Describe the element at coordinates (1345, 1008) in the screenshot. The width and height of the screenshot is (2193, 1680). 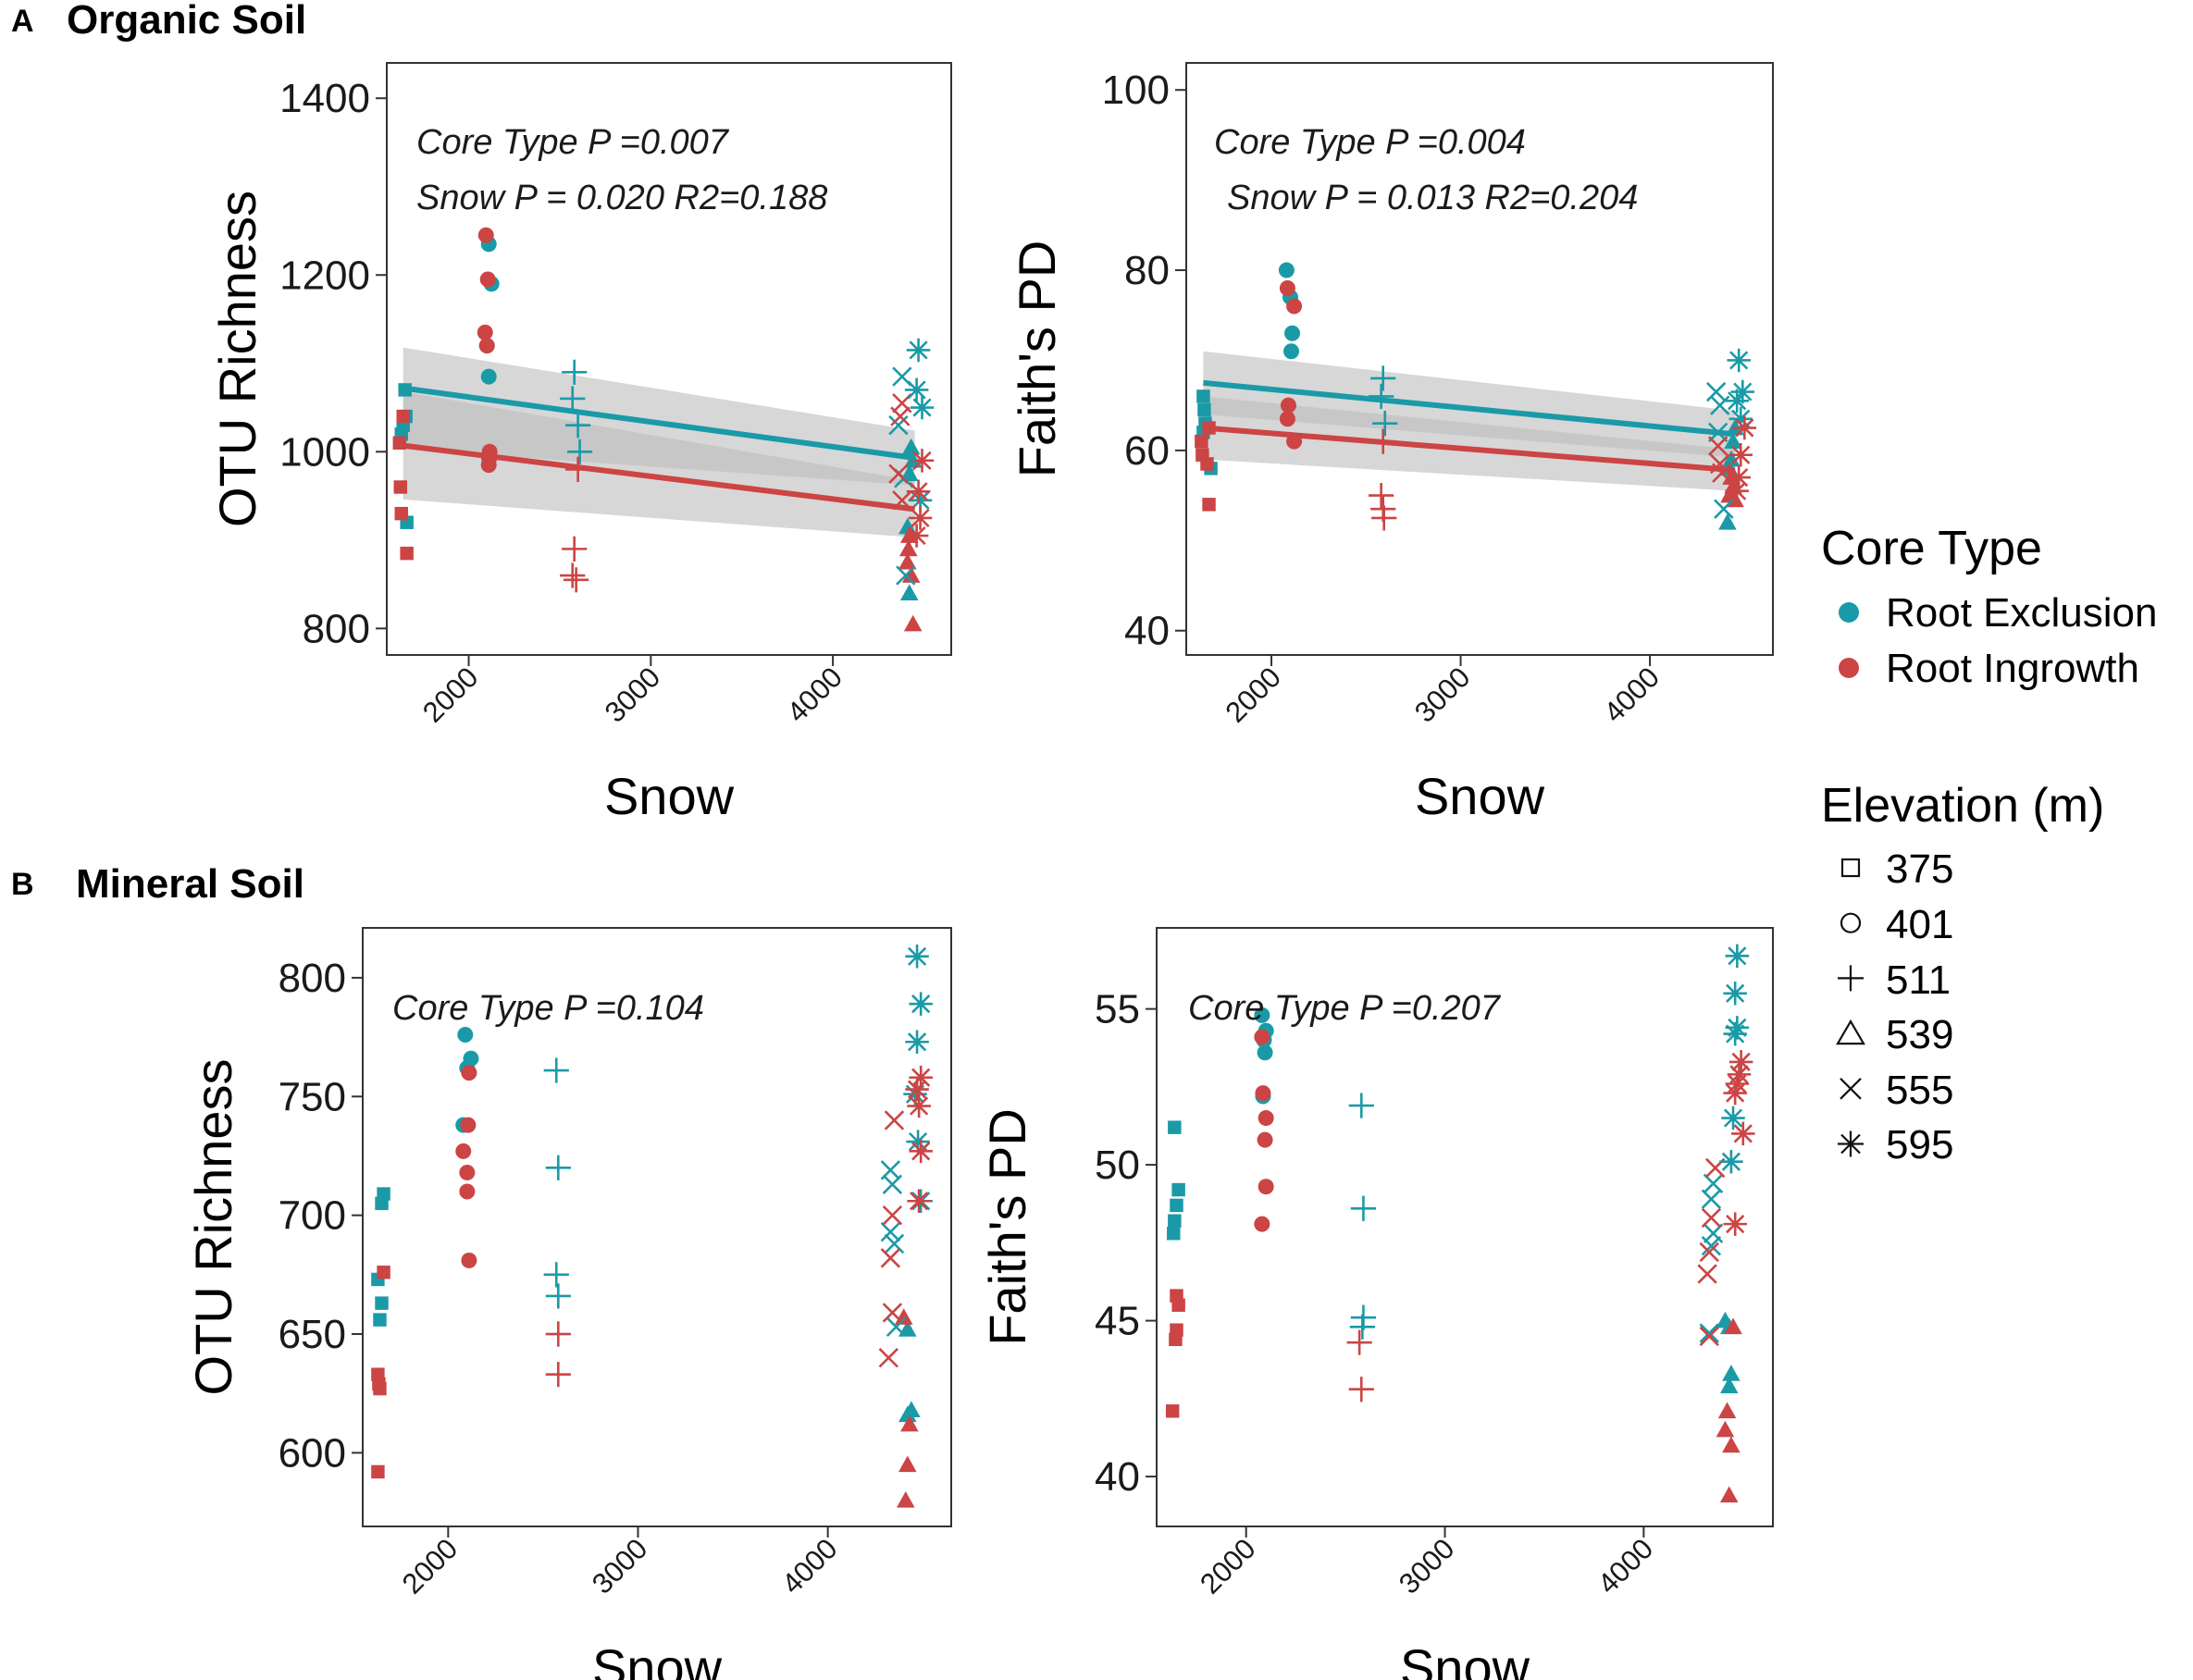
I see `stats-annotation: Core Type P =0.207` at that location.